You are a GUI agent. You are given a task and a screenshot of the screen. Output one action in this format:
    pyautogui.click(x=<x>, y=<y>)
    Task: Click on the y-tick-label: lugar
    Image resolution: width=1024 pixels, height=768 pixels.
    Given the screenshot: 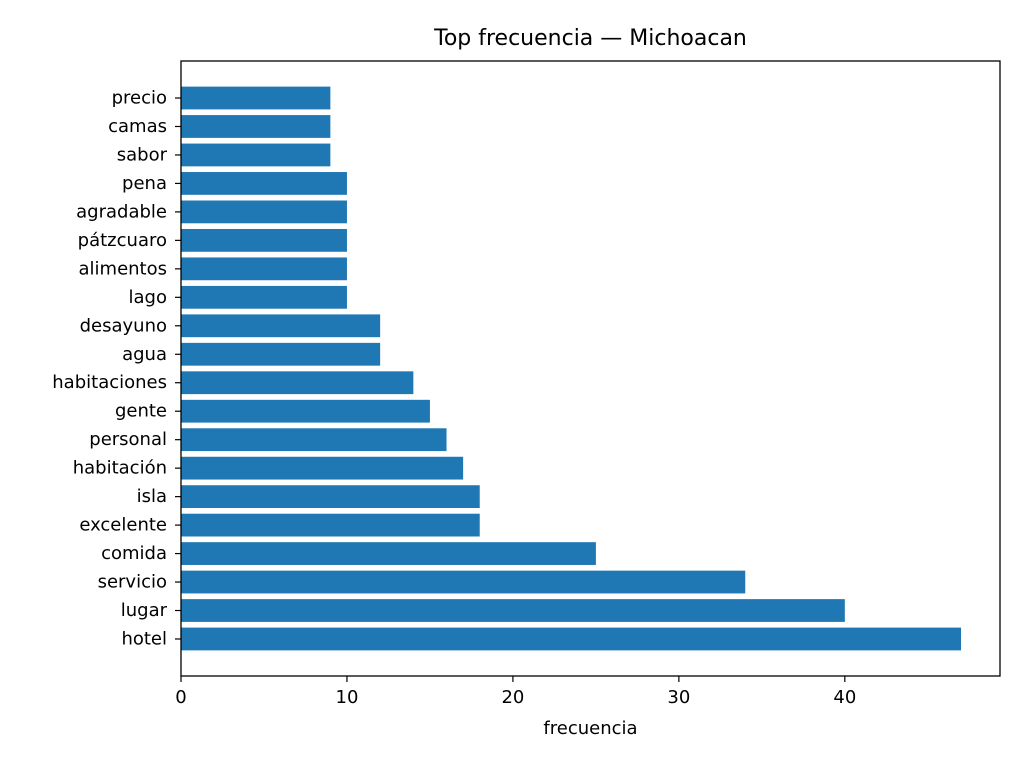 What is the action you would take?
    pyautogui.click(x=144, y=610)
    